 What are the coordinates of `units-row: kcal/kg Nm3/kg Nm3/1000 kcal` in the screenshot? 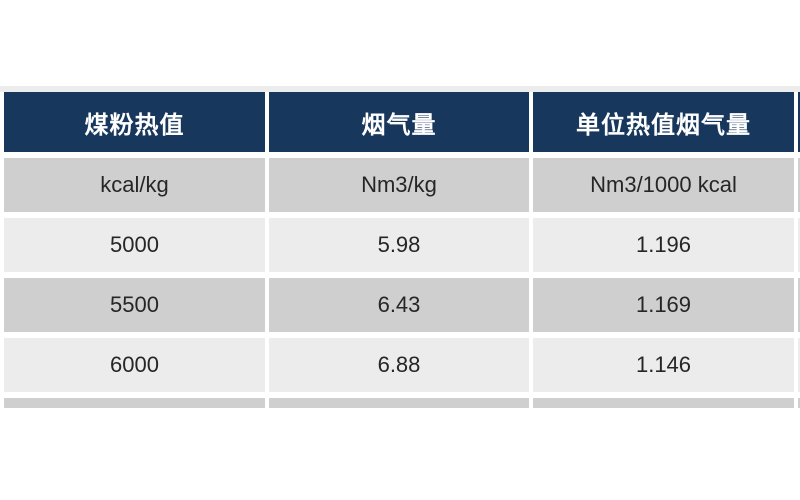 It's located at (400, 185).